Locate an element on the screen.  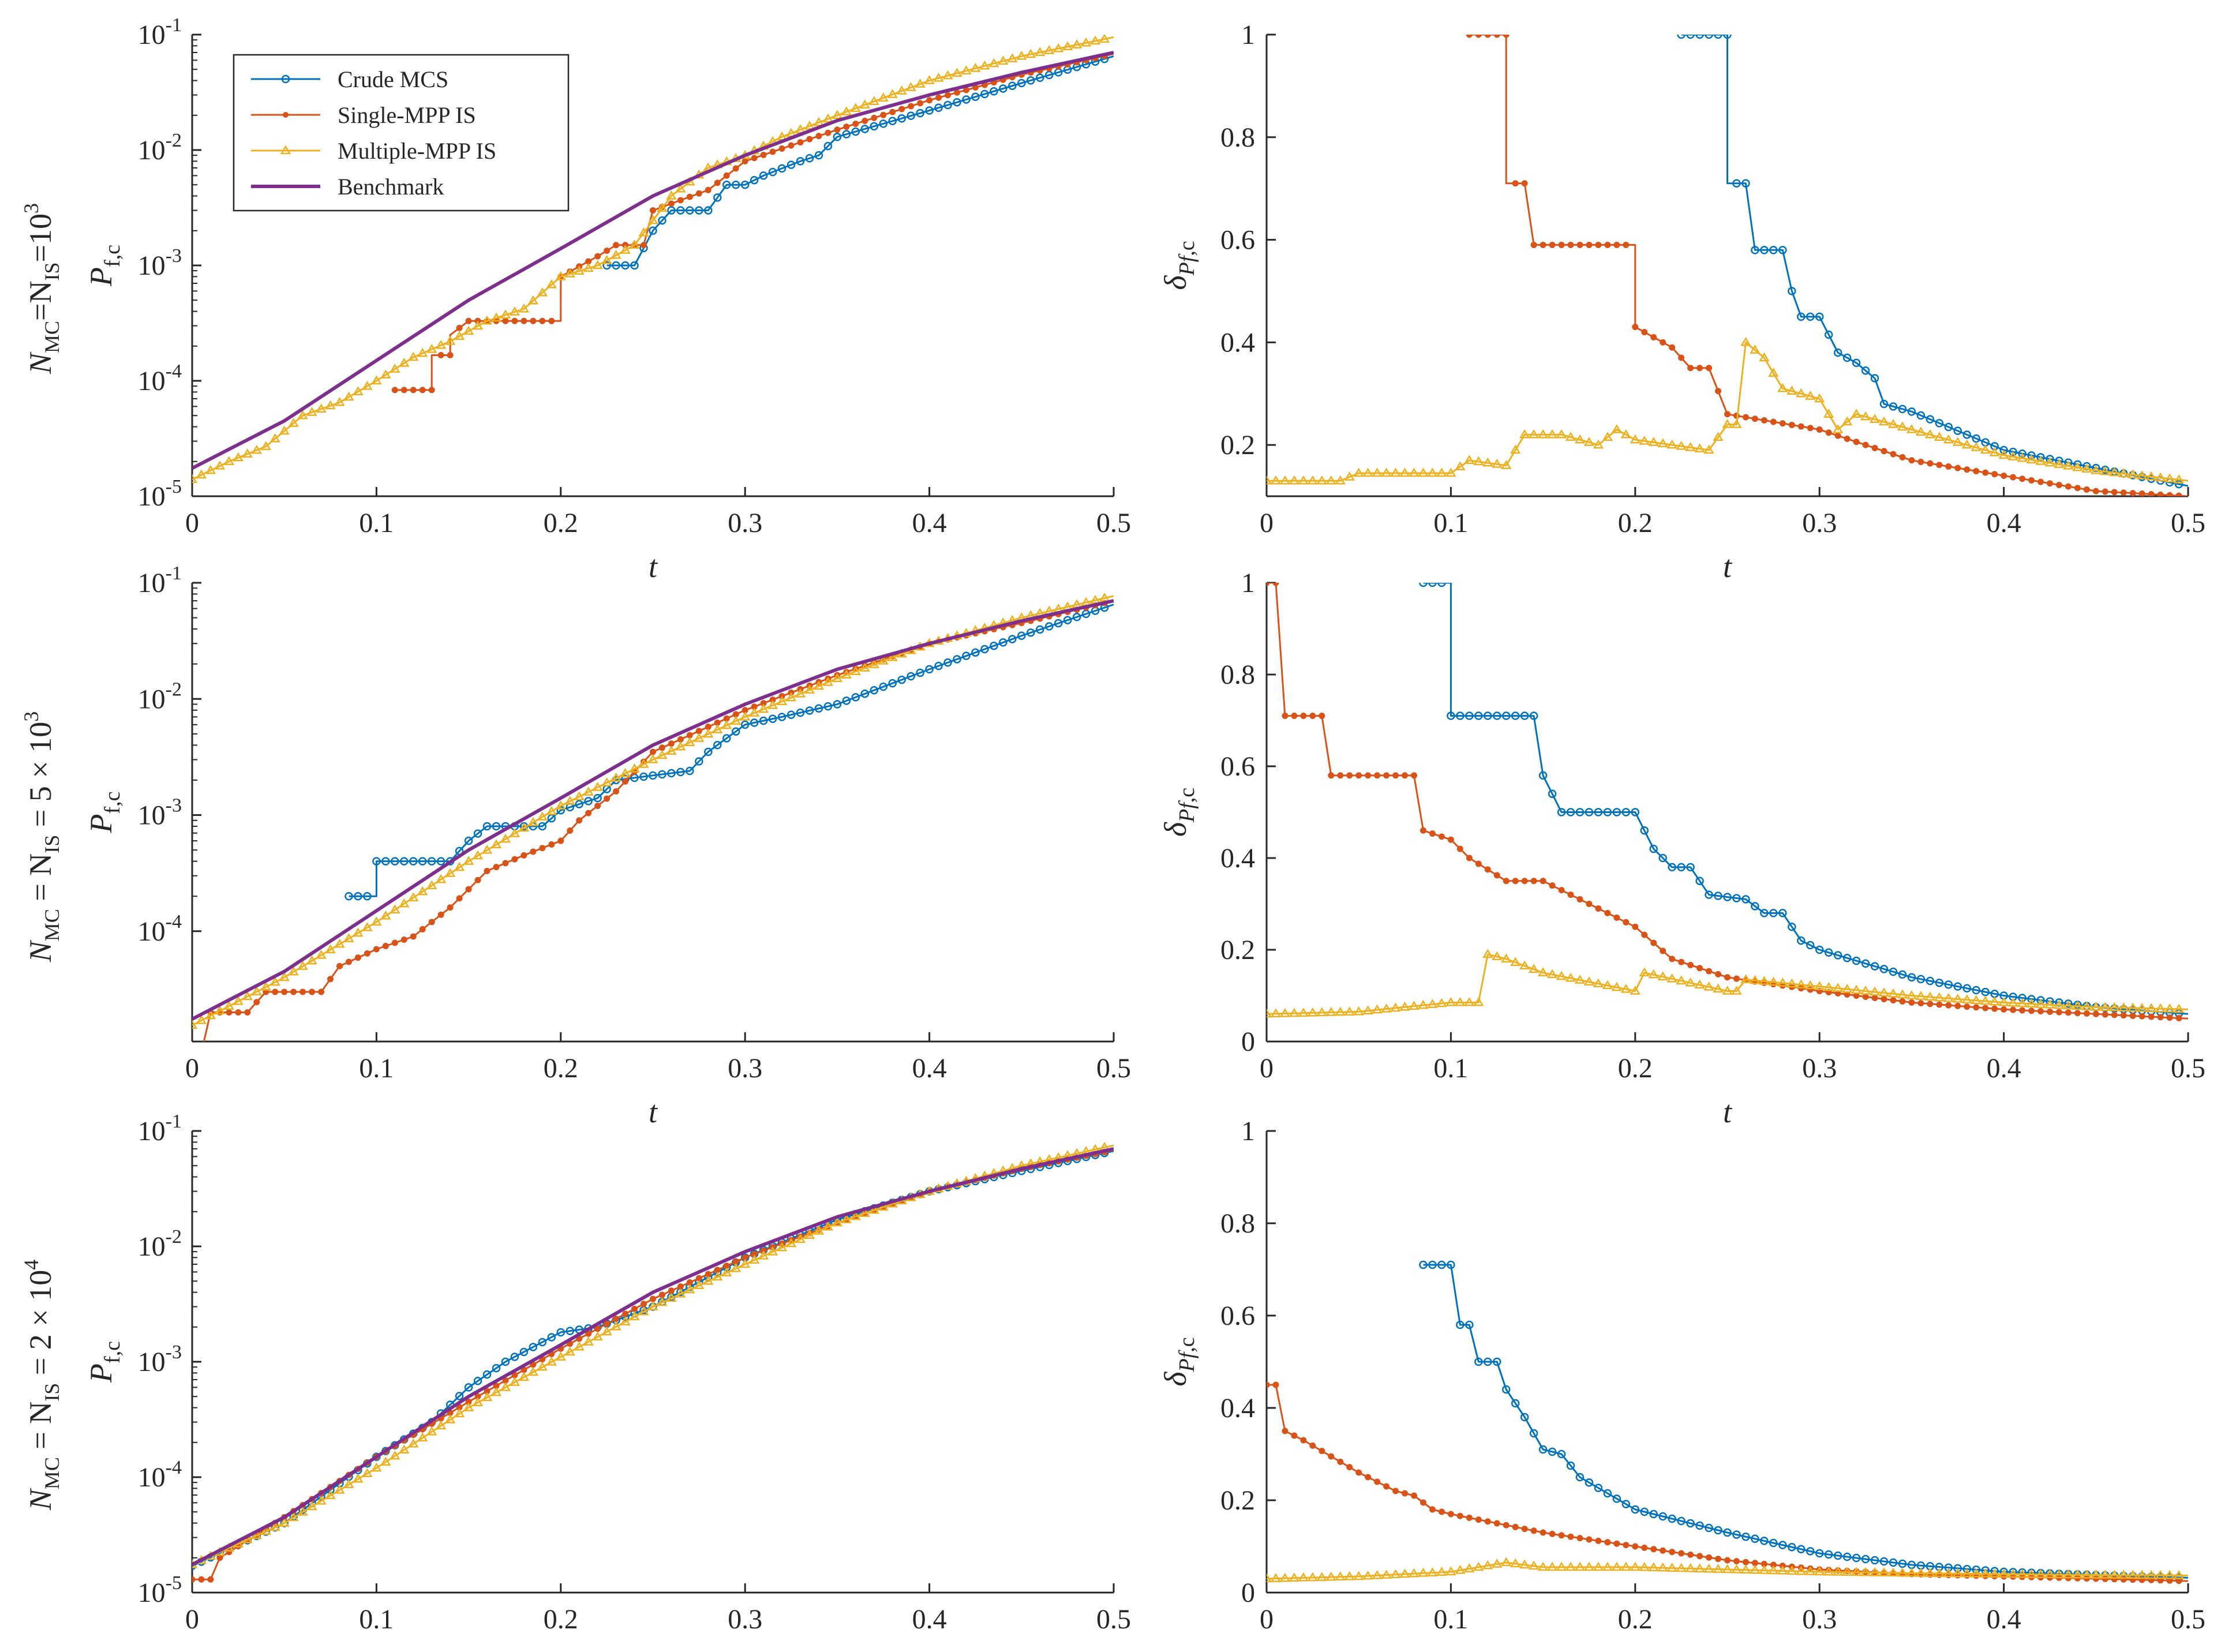
series-benchmark is located at coordinates (653, 260).